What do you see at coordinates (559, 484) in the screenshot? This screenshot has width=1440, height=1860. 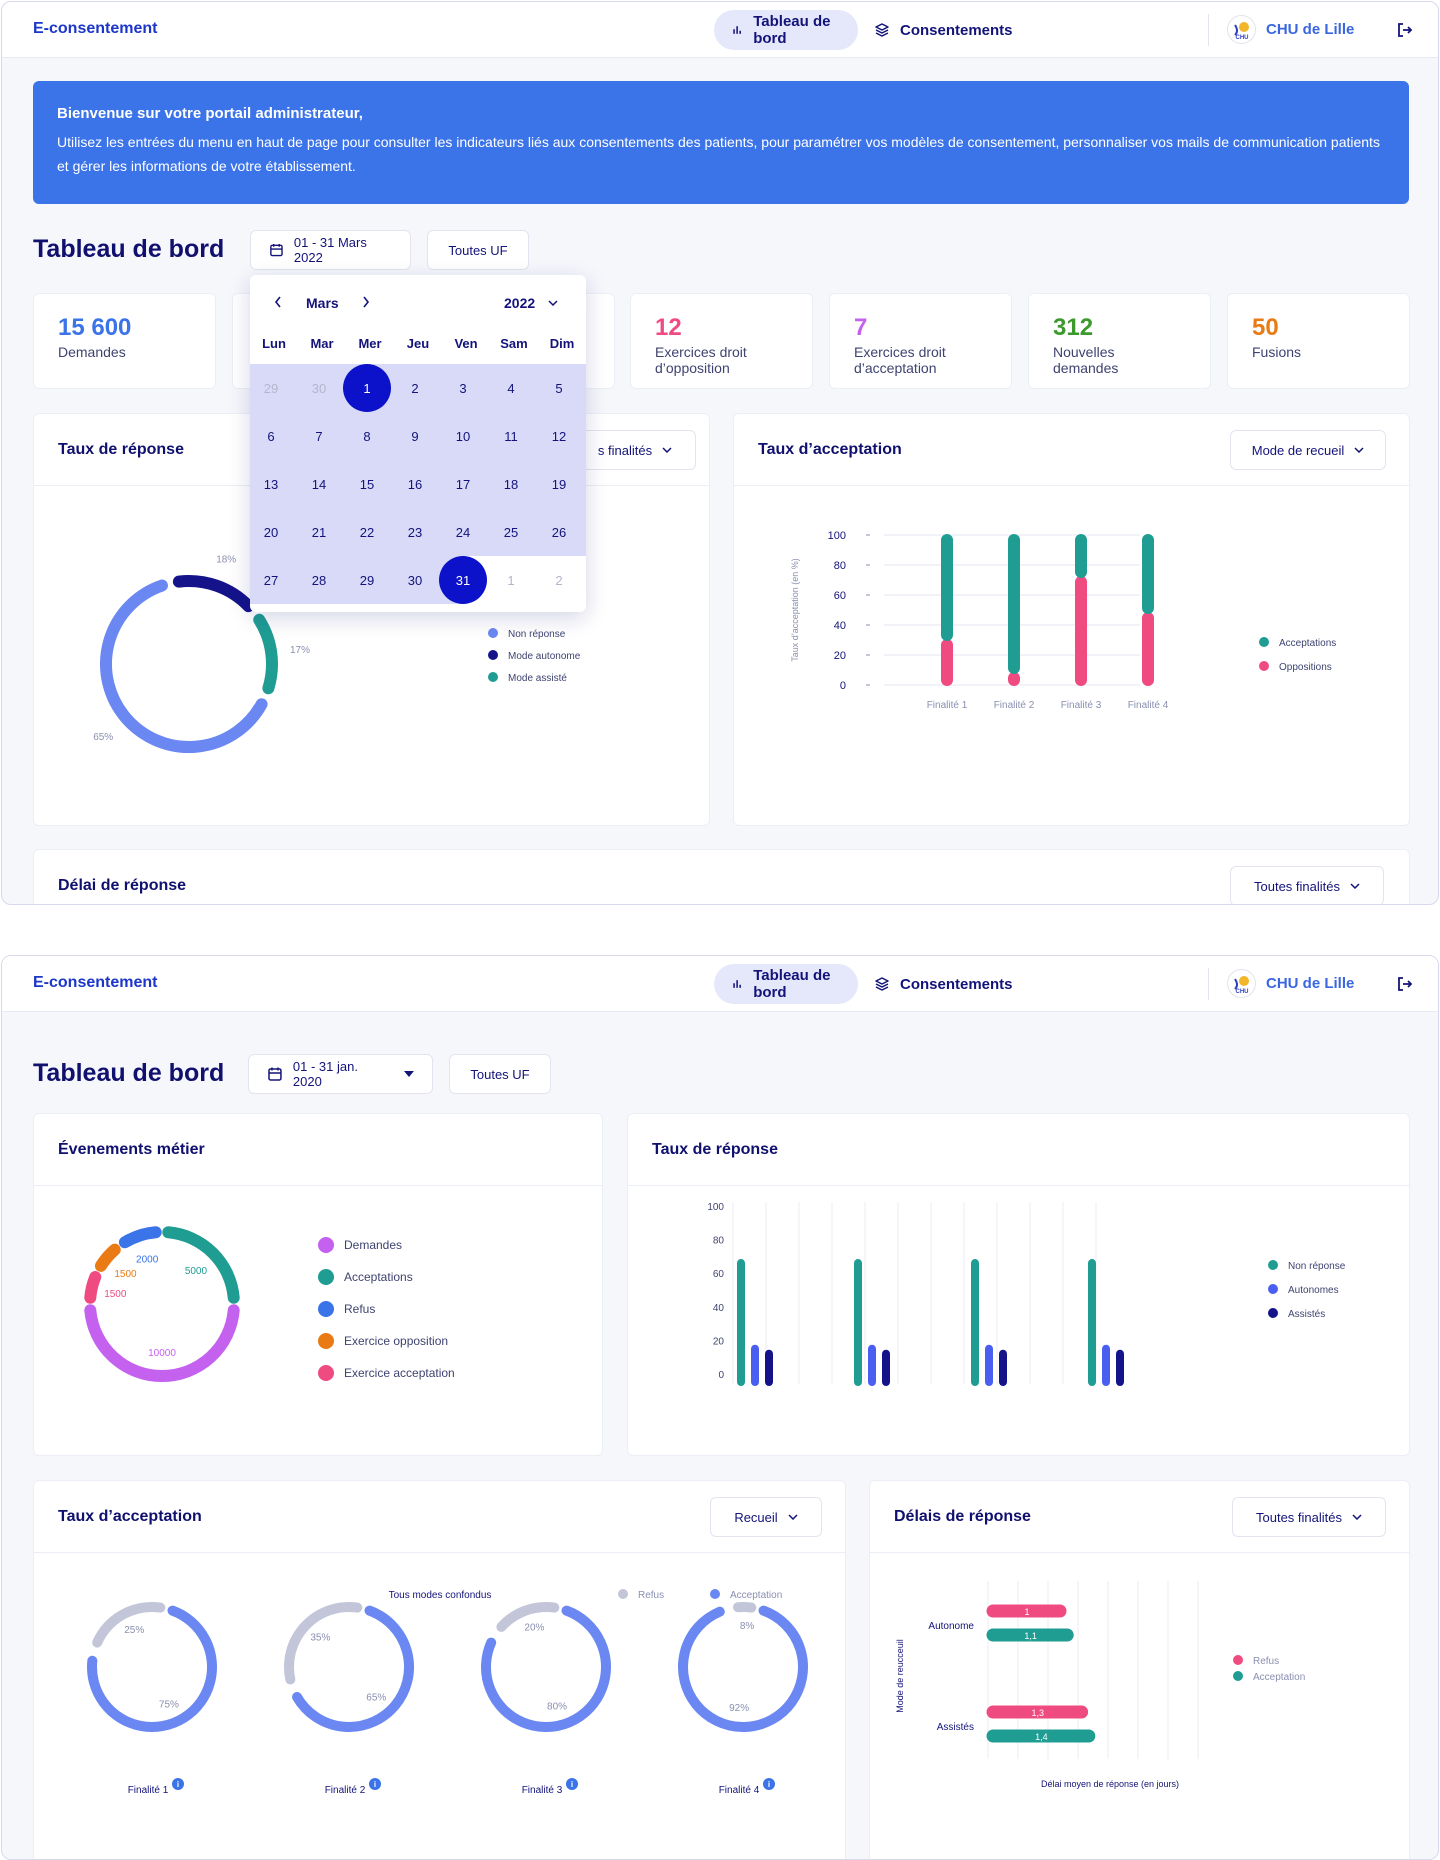 I see `calendar-day: 19` at bounding box center [559, 484].